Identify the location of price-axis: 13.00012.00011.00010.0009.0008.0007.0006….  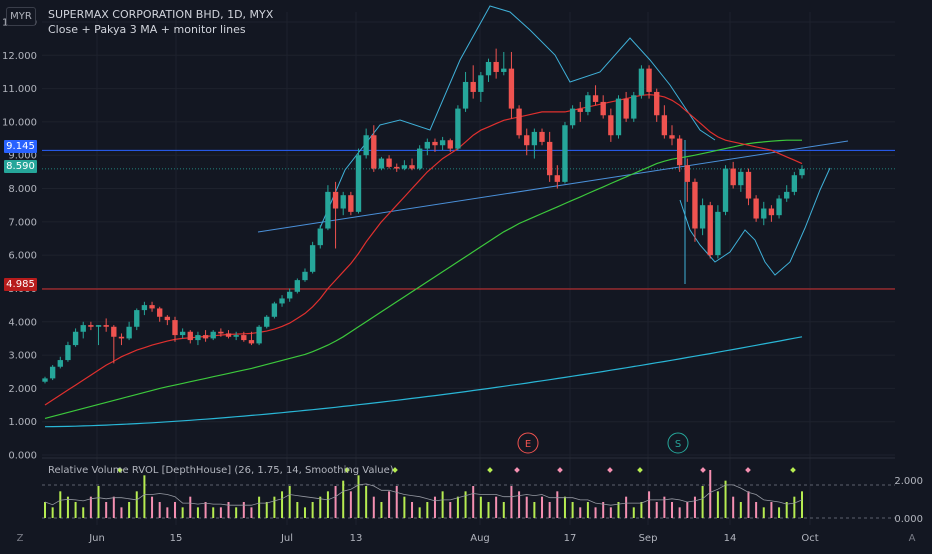
(19, 239).